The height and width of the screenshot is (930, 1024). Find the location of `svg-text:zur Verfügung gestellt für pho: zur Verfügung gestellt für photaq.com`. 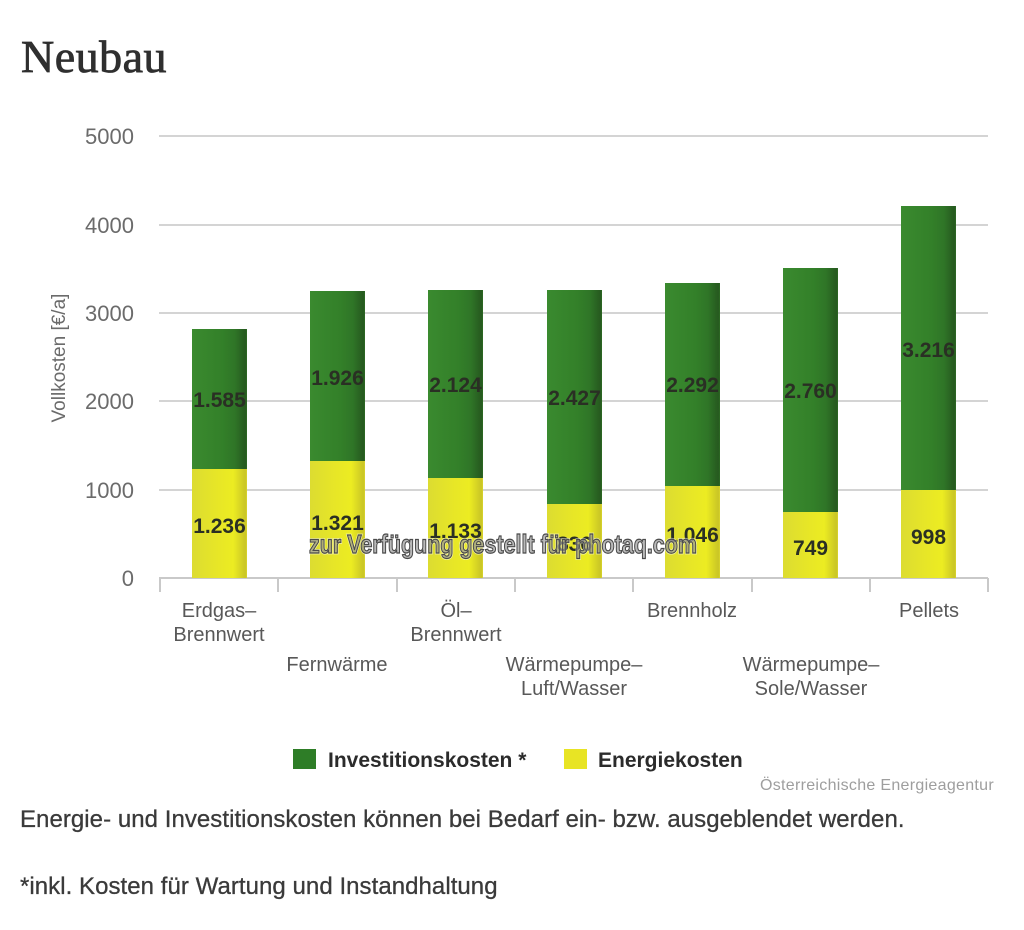

svg-text:zur Verfügung gestellt für pho: zur Verfügung gestellt für photaq.com is located at coordinates (503, 544).